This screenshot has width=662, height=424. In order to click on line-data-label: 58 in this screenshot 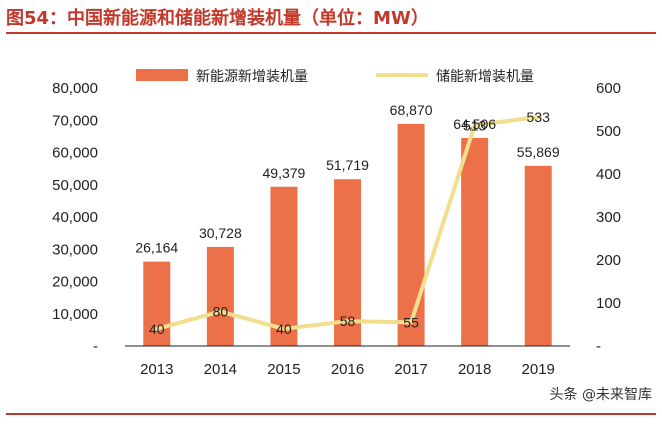, I will do `click(348, 321)`.